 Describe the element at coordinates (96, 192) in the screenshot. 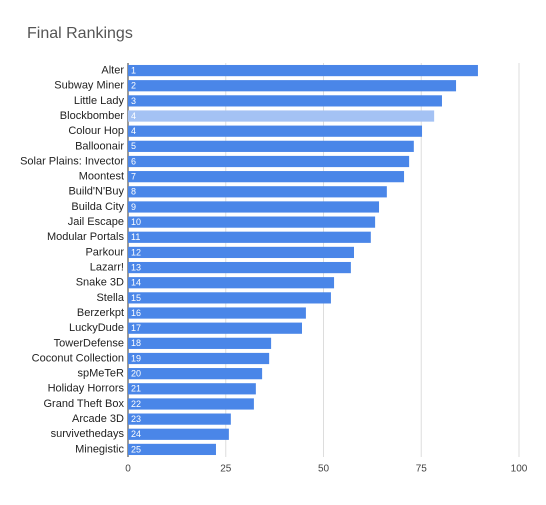

I see `y-tick-label: Build'N'Buy` at that location.